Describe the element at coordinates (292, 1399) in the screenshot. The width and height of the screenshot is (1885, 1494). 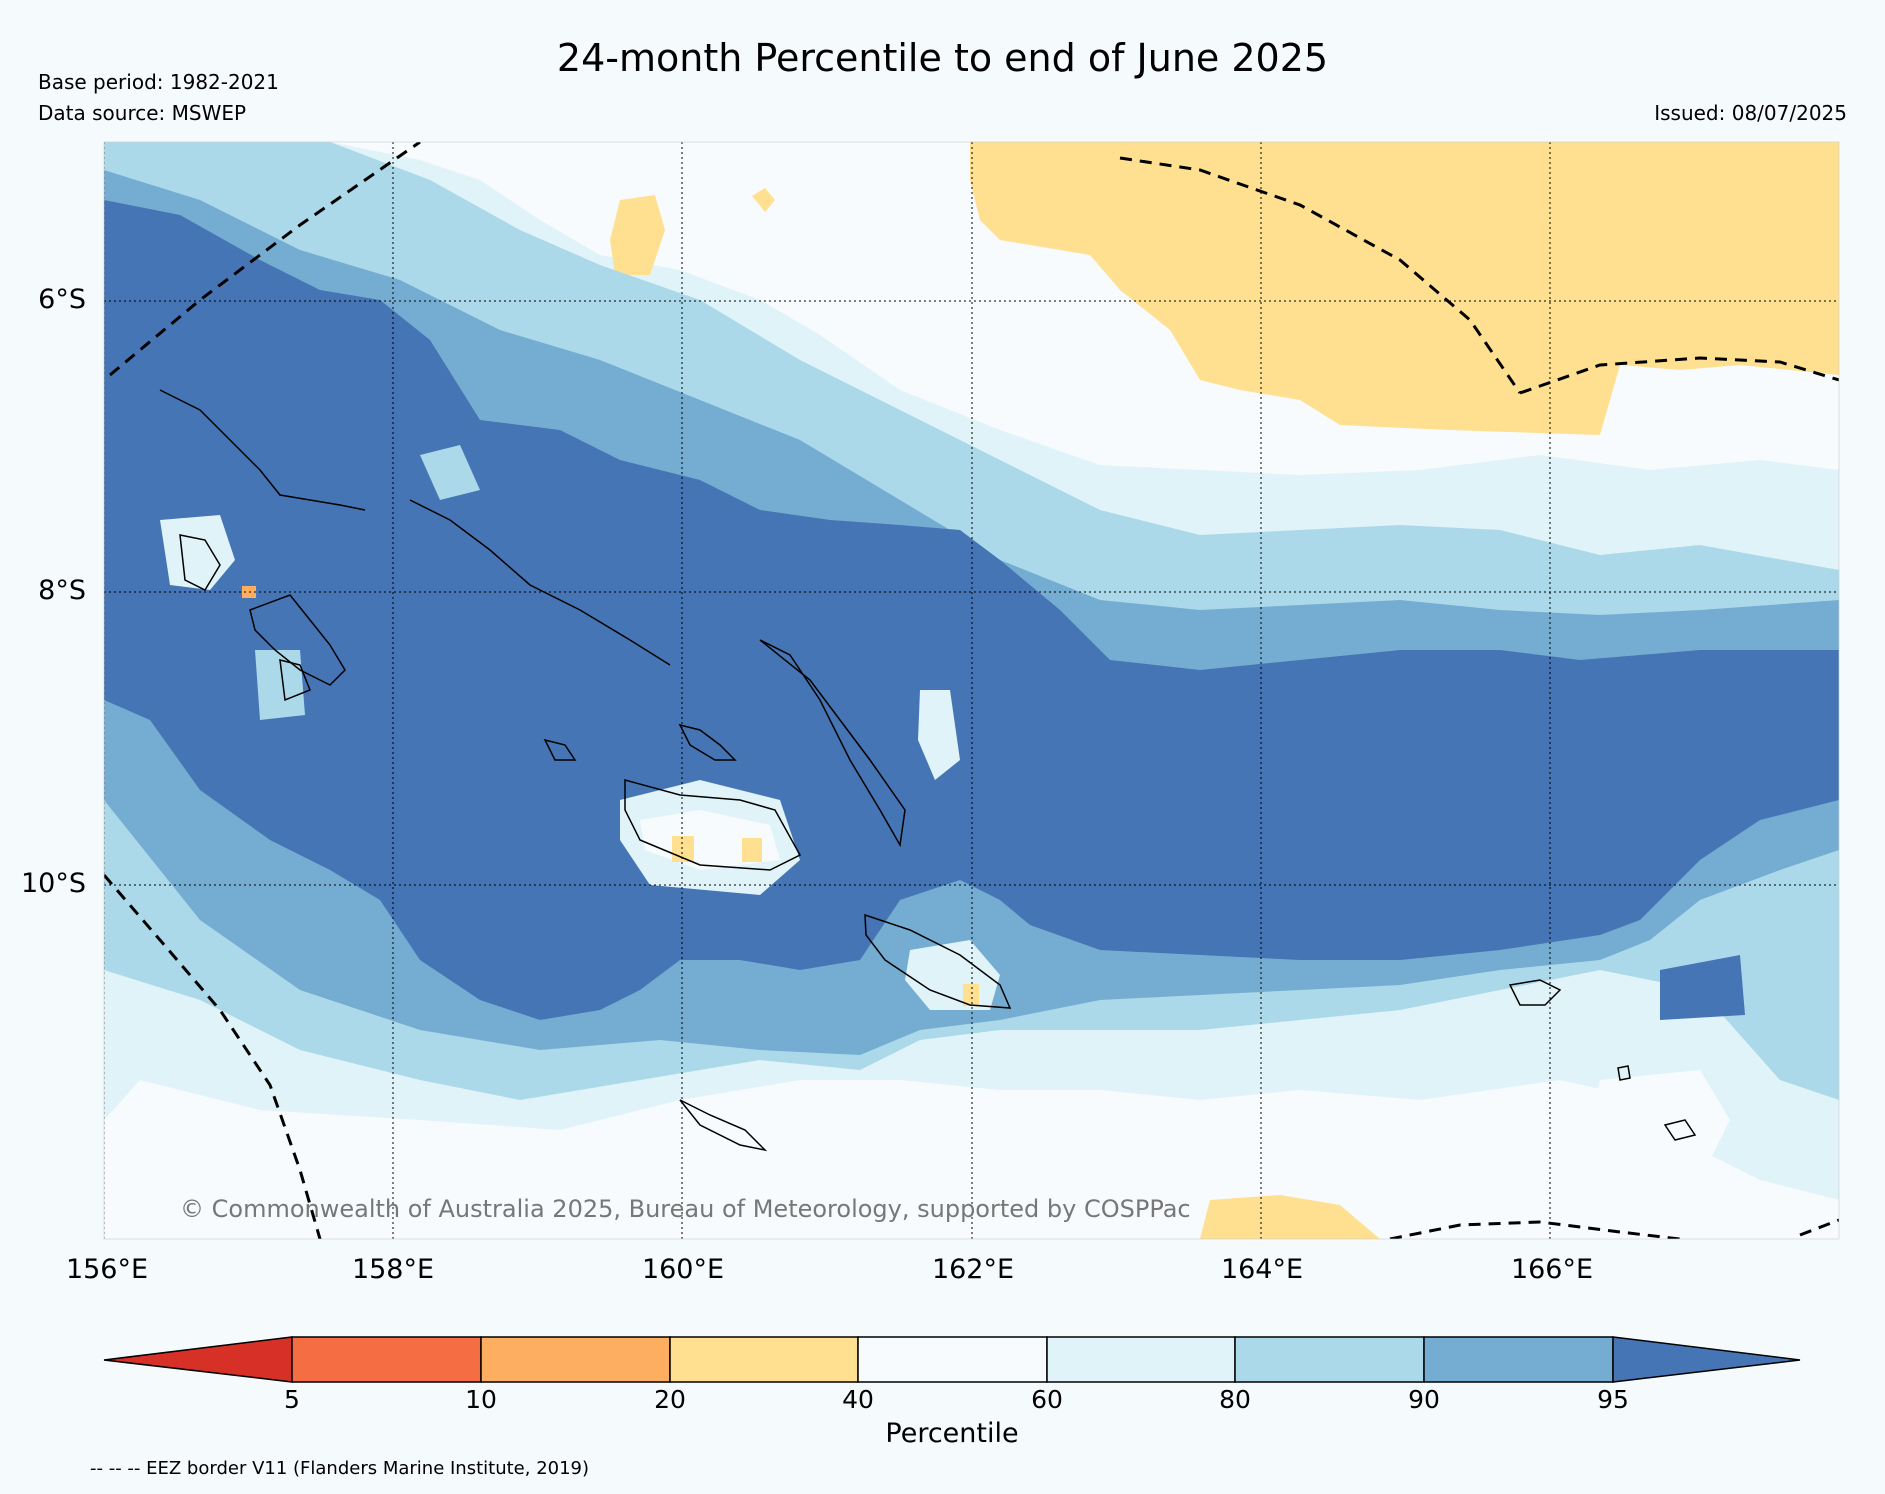
I see `colorbar-tick-5: 5` at that location.